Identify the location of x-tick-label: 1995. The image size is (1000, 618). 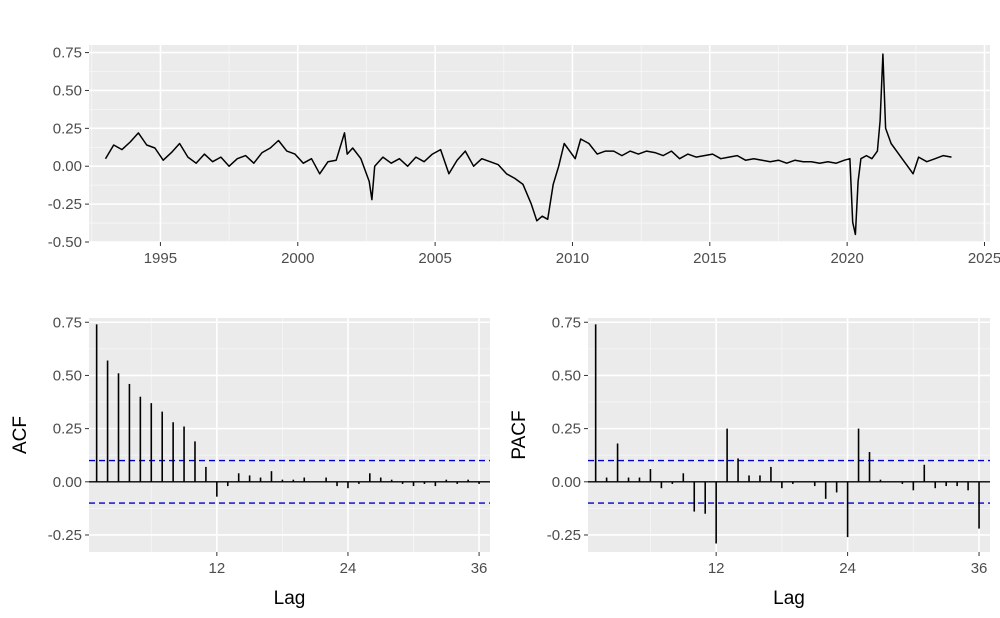
(160, 258).